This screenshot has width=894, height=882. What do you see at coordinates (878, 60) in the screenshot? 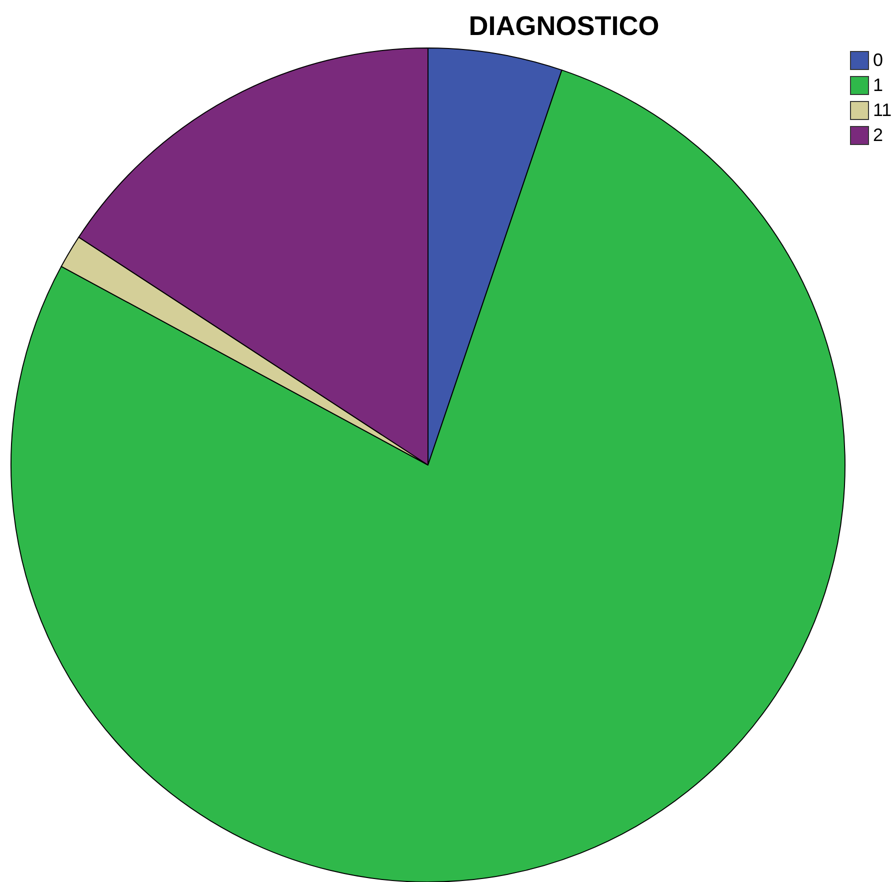
I see `legend-label: 0` at bounding box center [878, 60].